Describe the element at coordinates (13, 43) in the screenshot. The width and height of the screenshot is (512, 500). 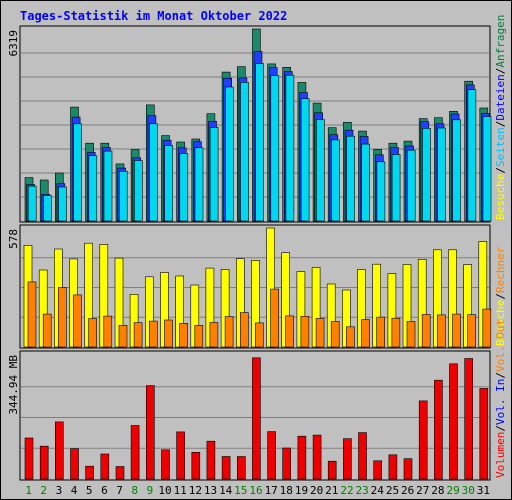
I see `y-max-label: 6319` at that location.